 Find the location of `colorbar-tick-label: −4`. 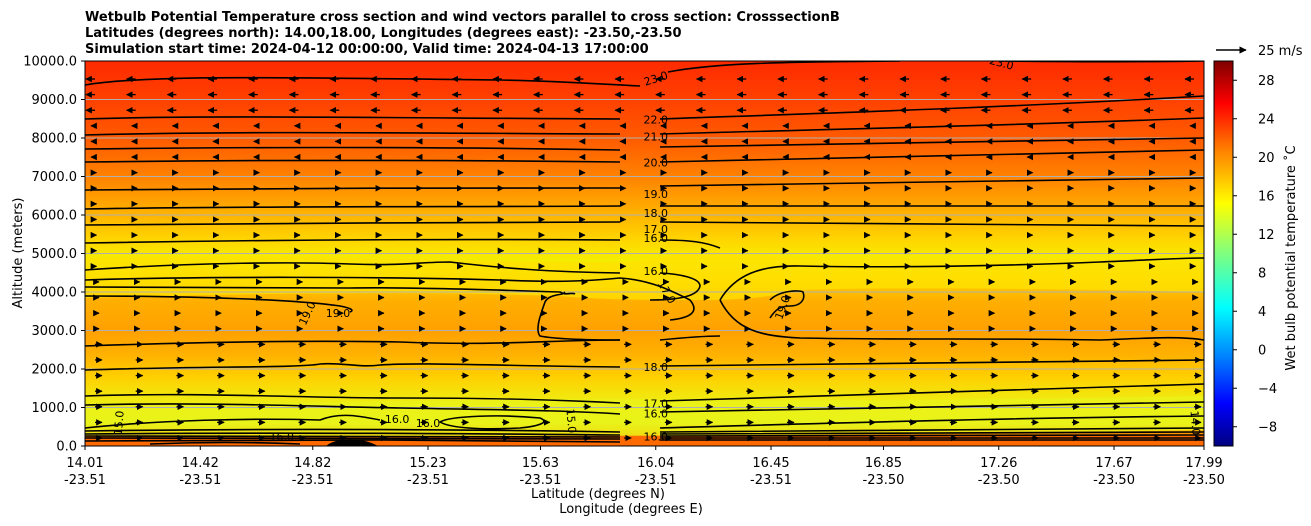

colorbar-tick-label: −4 is located at coordinates (1267, 389).